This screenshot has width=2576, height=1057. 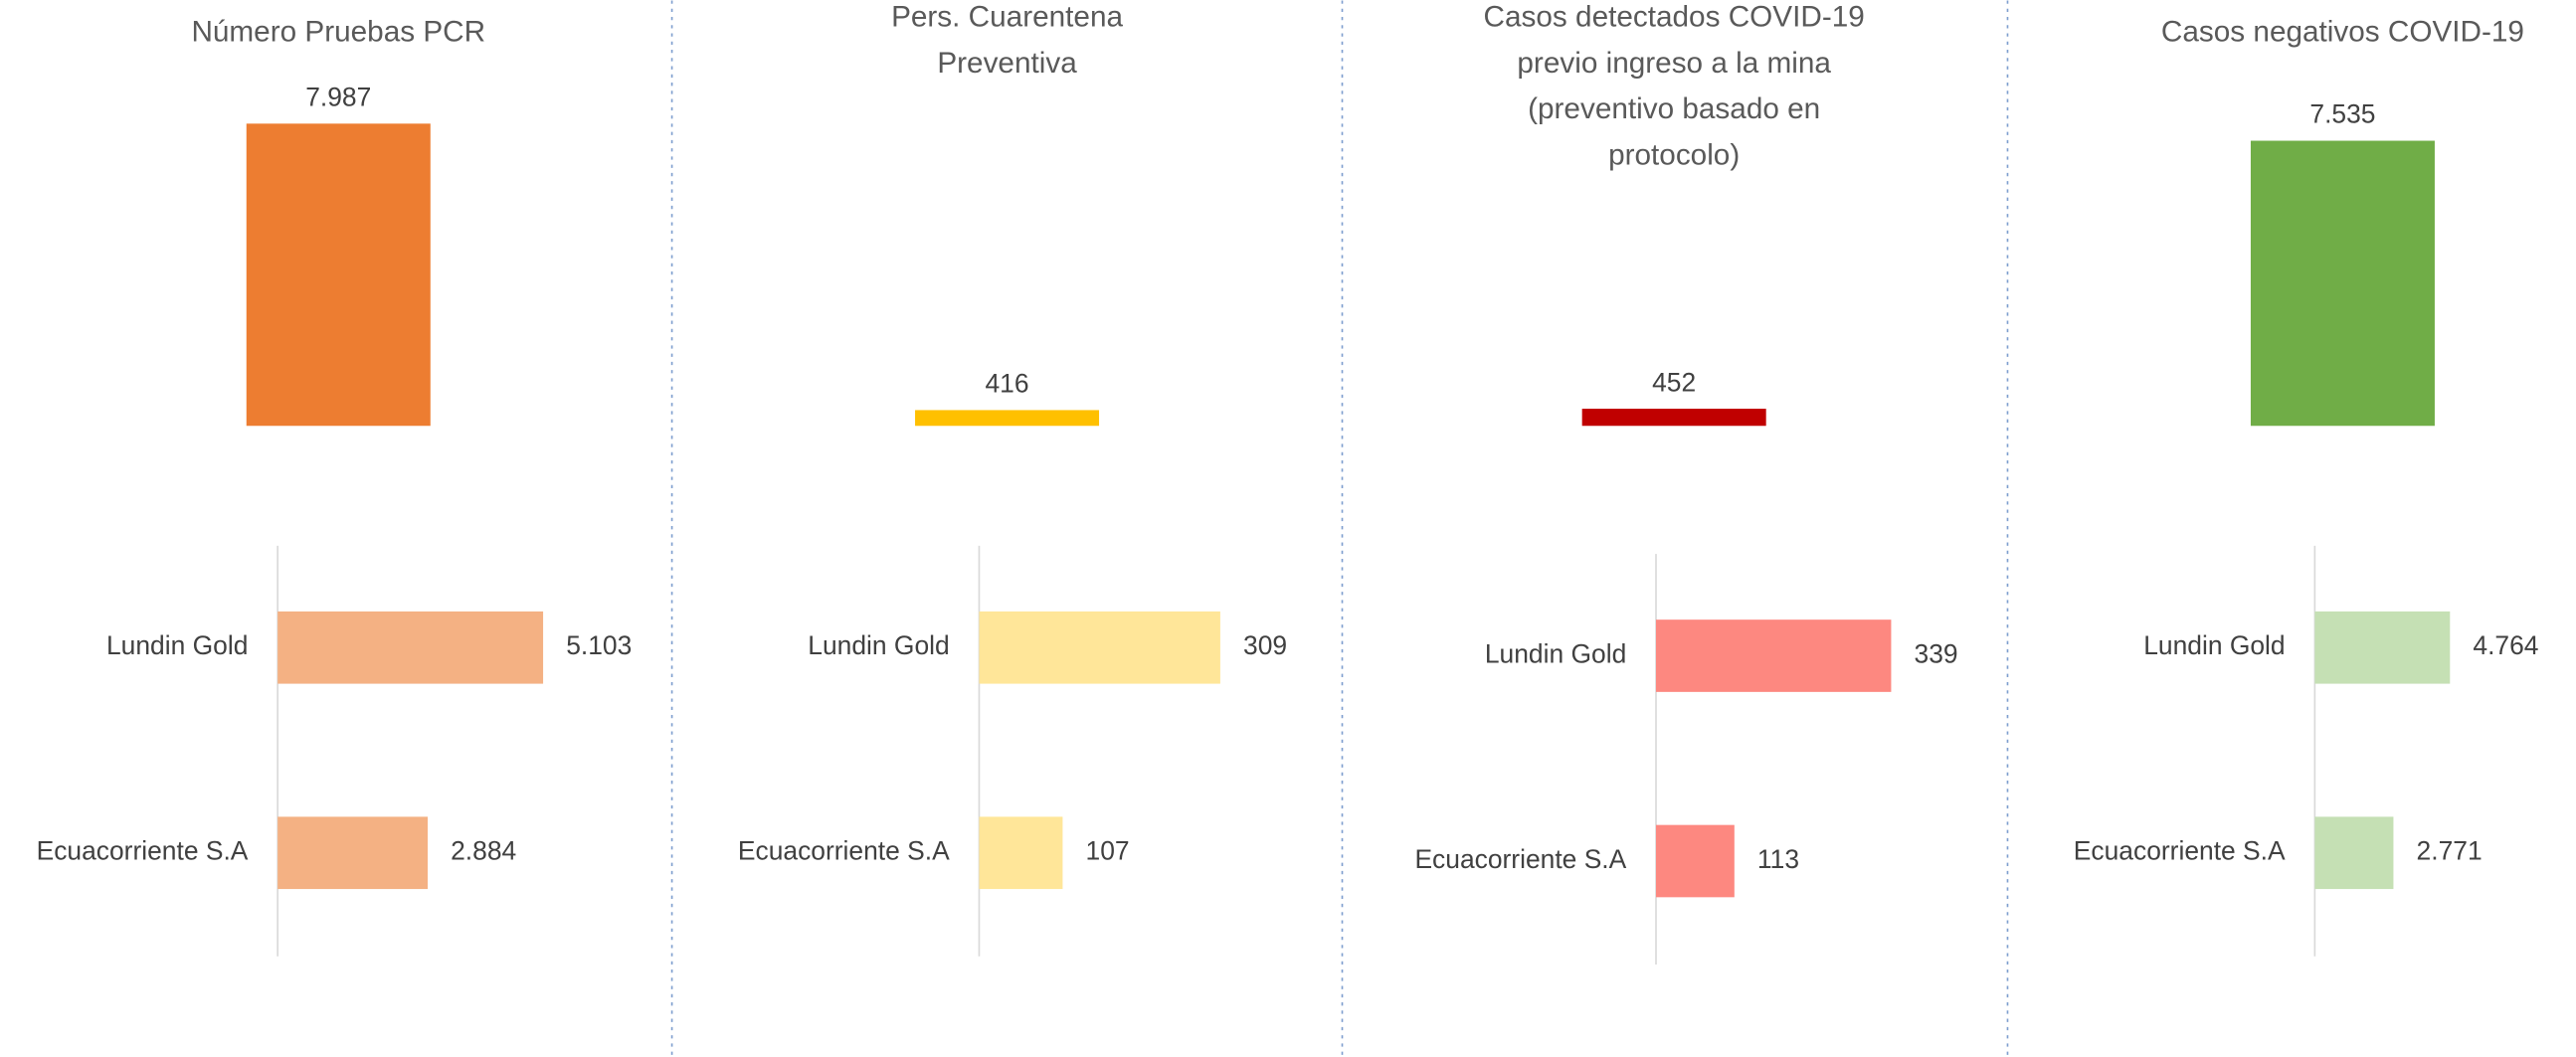 I want to click on value-label: 2.771, so click(x=2450, y=851).